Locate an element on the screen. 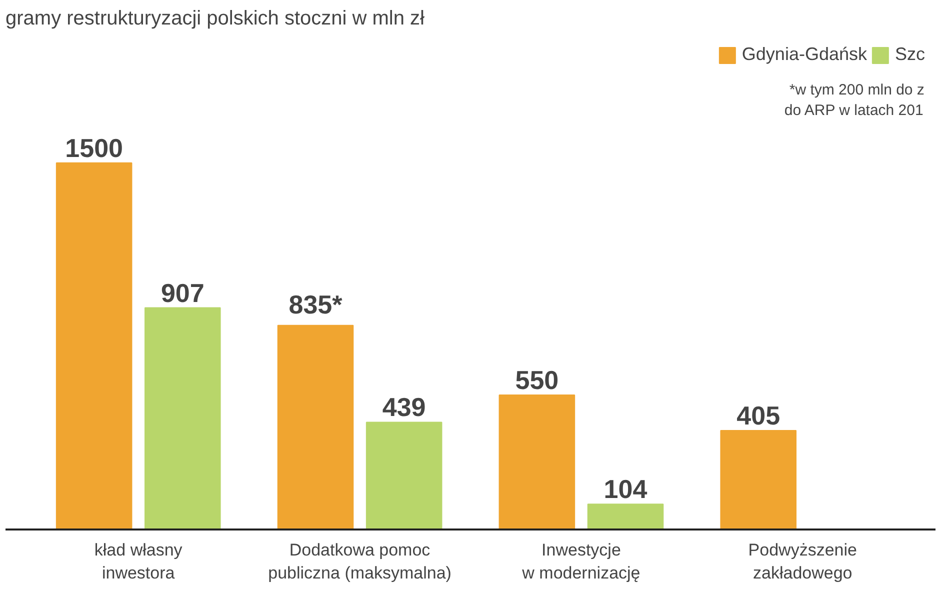  x-tick-label: Dodatkowa pomoc publiczna (maksymalna) is located at coordinates (360, 561).